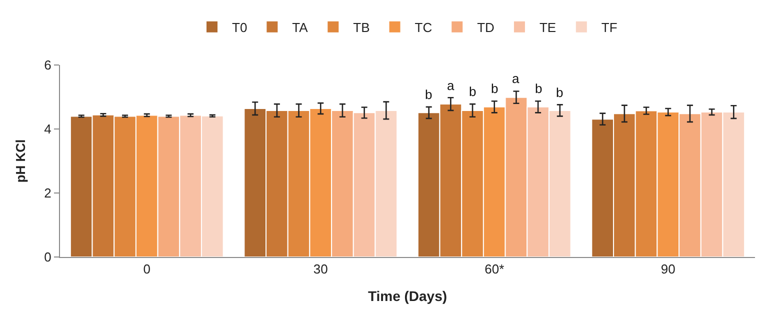 Image resolution: width=775 pixels, height=313 pixels. I want to click on legend-label: T0, so click(240, 27).